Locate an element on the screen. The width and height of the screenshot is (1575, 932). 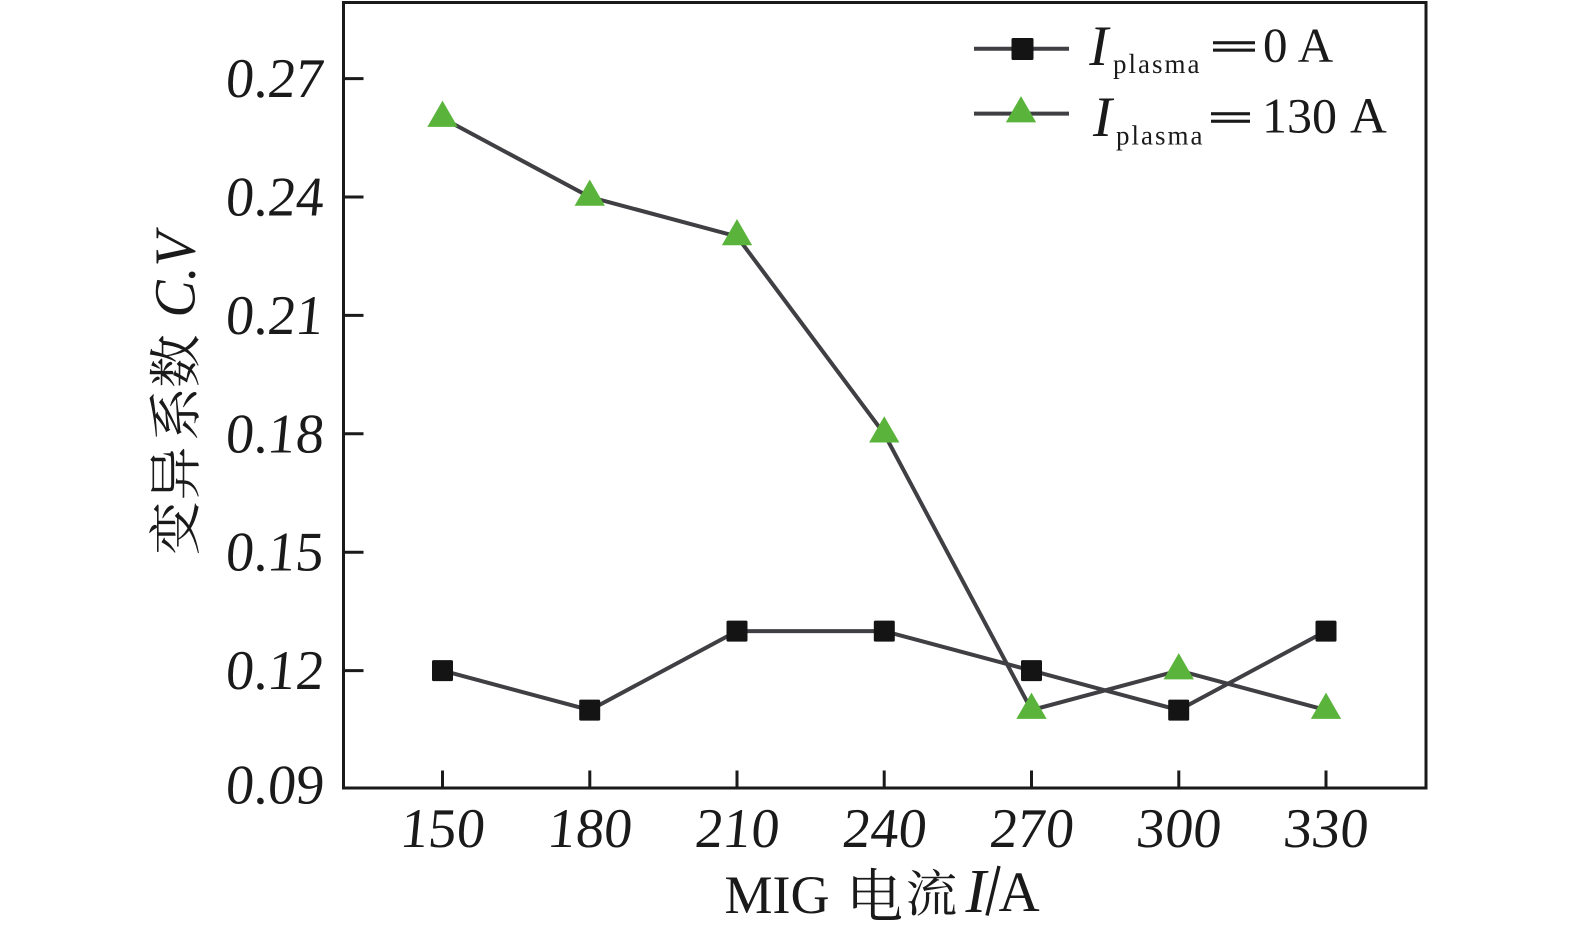
svg-text: 0.12 is located at coordinates (274, 671).